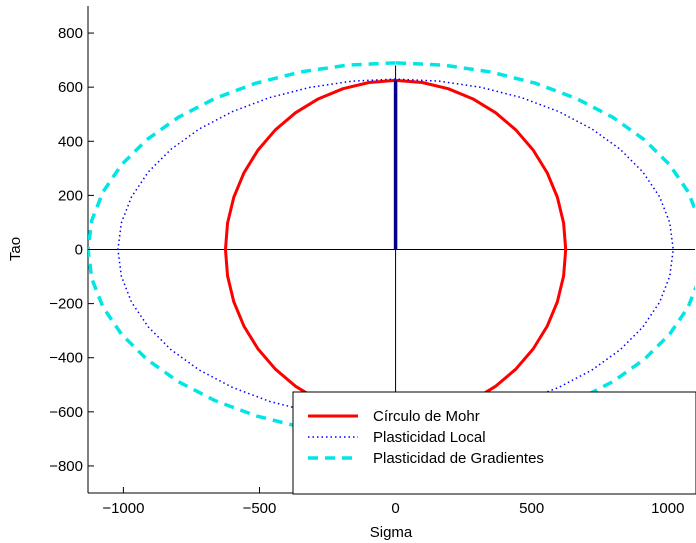  I want to click on legend-label-1: Círculo de Mohr, so click(426, 416).